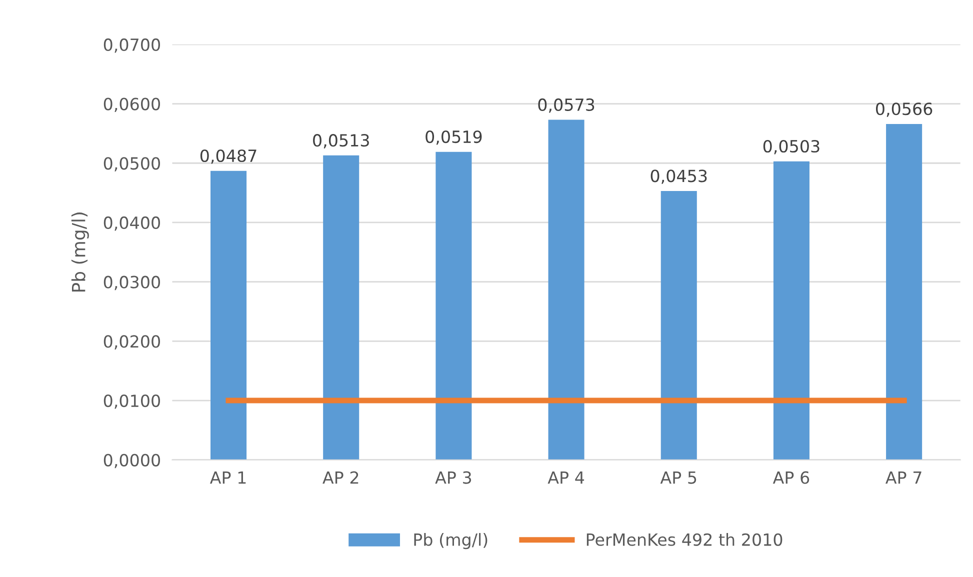 This screenshot has height=577, width=973. What do you see at coordinates (132, 223) in the screenshot?
I see `y-tick-label: 0,0400` at bounding box center [132, 223].